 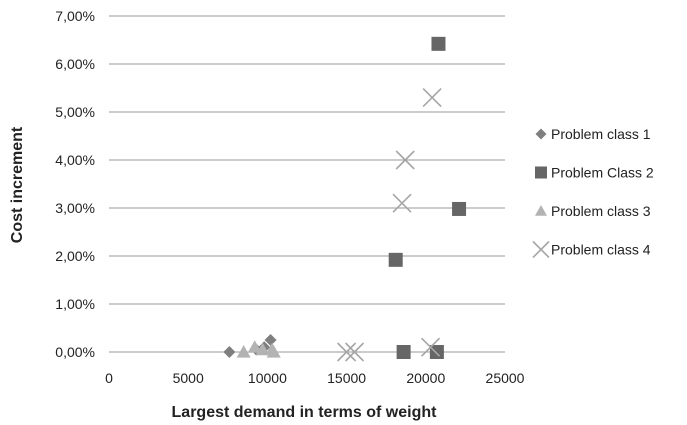 I want to click on x-tick-label: 25000, so click(x=505, y=378).